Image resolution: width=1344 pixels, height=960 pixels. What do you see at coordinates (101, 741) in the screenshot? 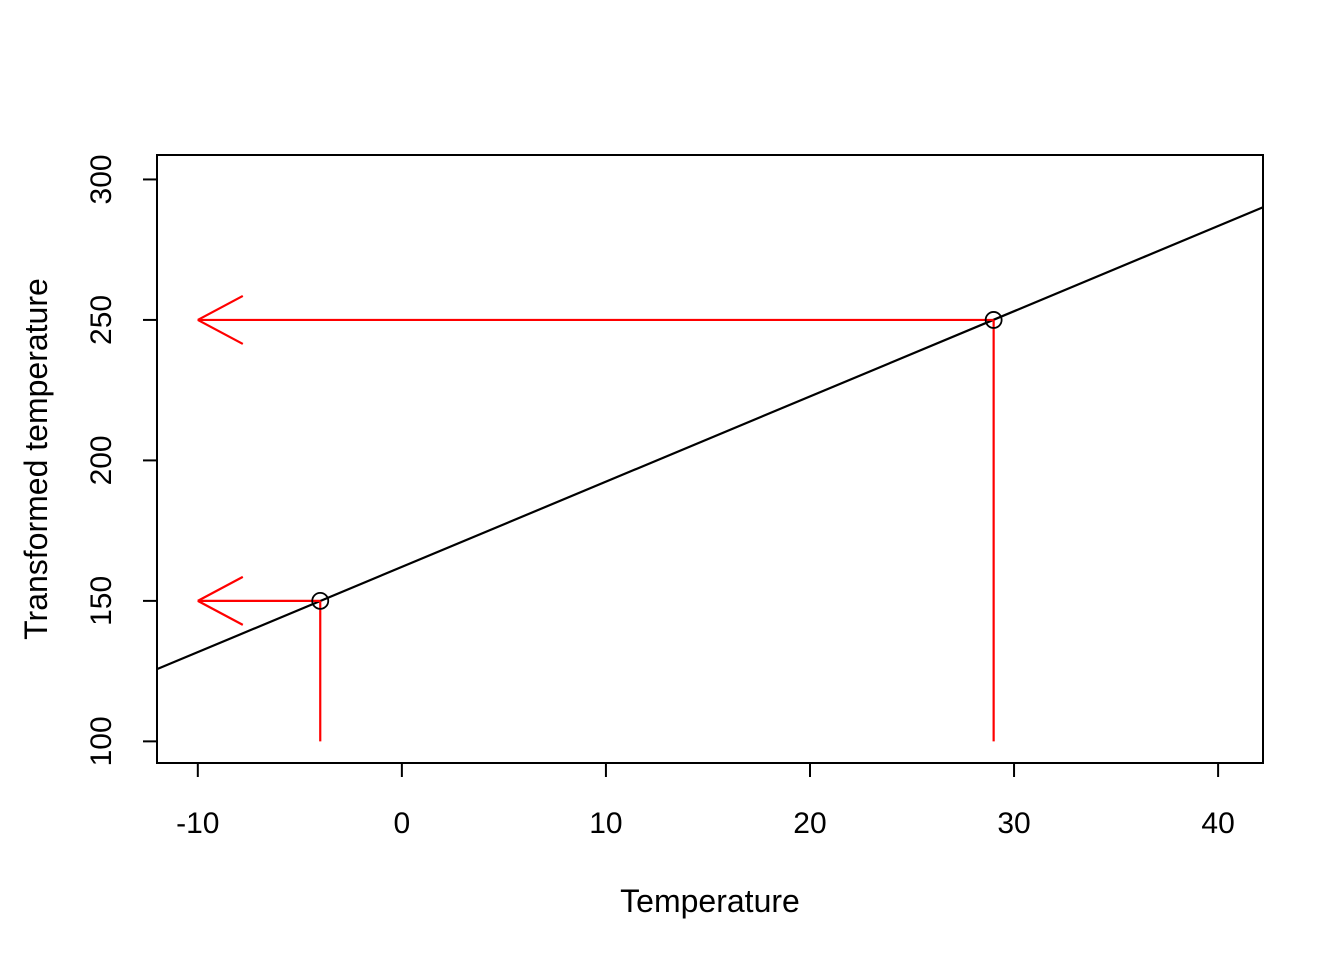
I see `y-tick-label: 100` at bounding box center [101, 741].